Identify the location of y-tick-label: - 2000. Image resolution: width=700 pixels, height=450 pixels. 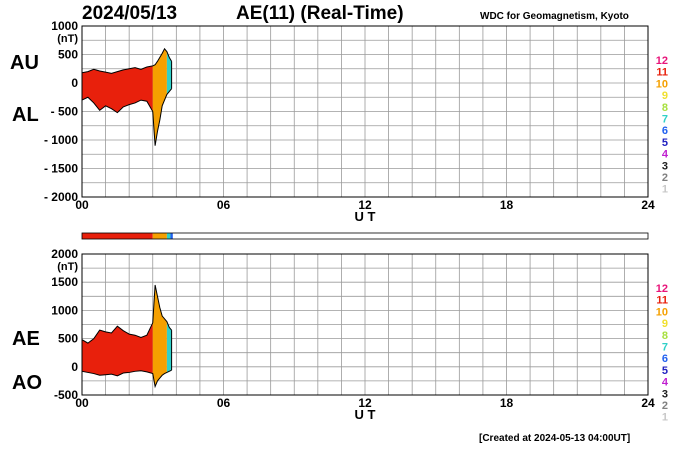
(61, 197).